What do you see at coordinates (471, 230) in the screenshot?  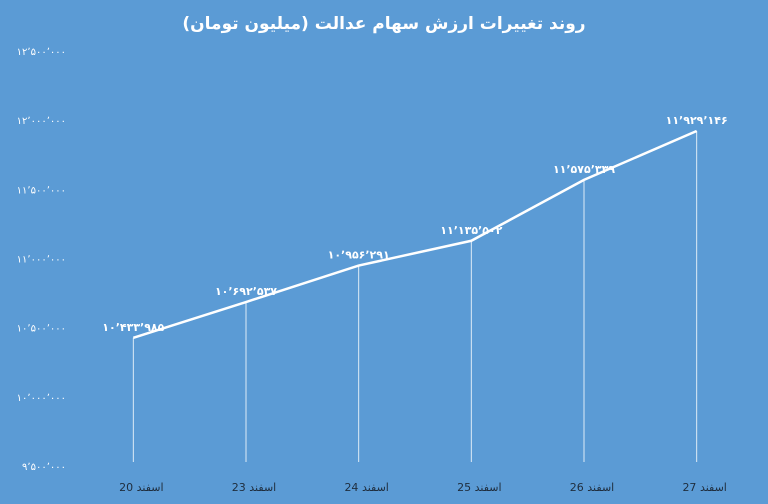 I see `data-label: ۱۱٬۱۳۵٬۵۰۲` at bounding box center [471, 230].